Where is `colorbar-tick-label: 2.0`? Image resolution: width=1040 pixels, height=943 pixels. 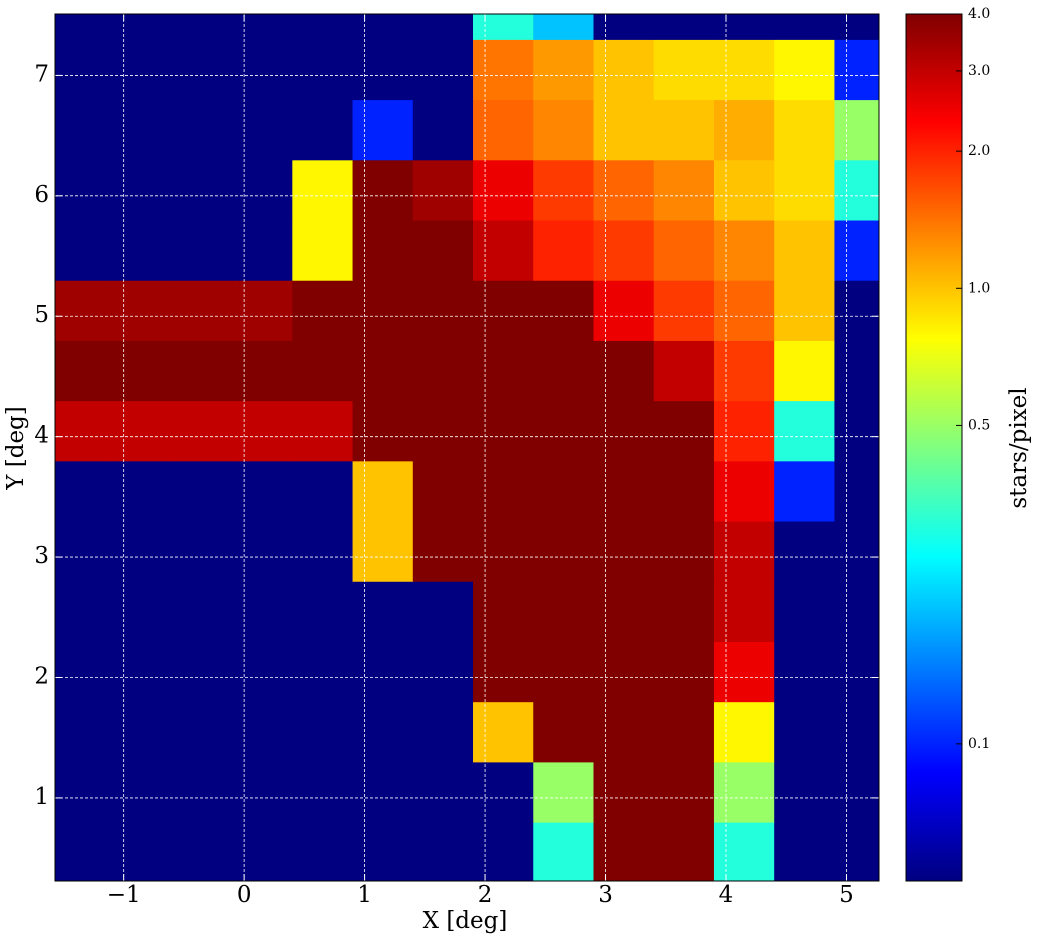 colorbar-tick-label: 2.0 is located at coordinates (979, 151).